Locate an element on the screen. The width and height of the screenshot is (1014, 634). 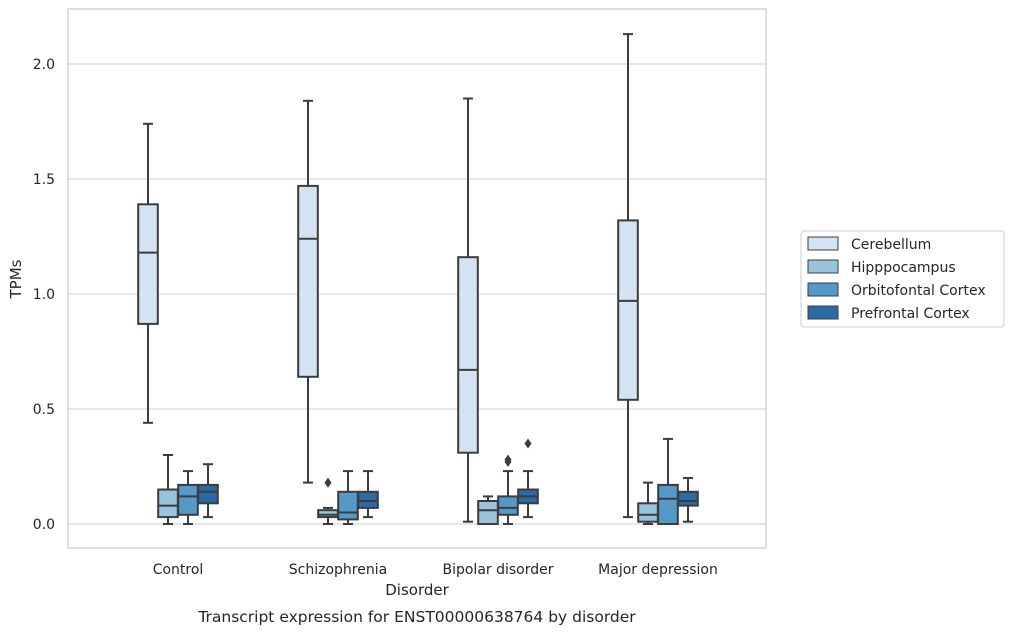
legend-label: Prefrontal Cortex is located at coordinates (910, 314).